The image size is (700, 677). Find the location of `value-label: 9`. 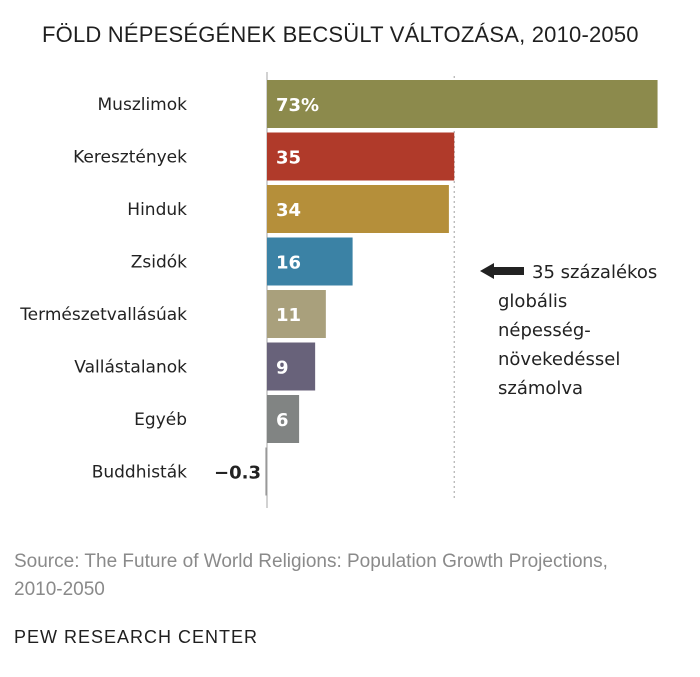

value-label: 9 is located at coordinates (282, 368).